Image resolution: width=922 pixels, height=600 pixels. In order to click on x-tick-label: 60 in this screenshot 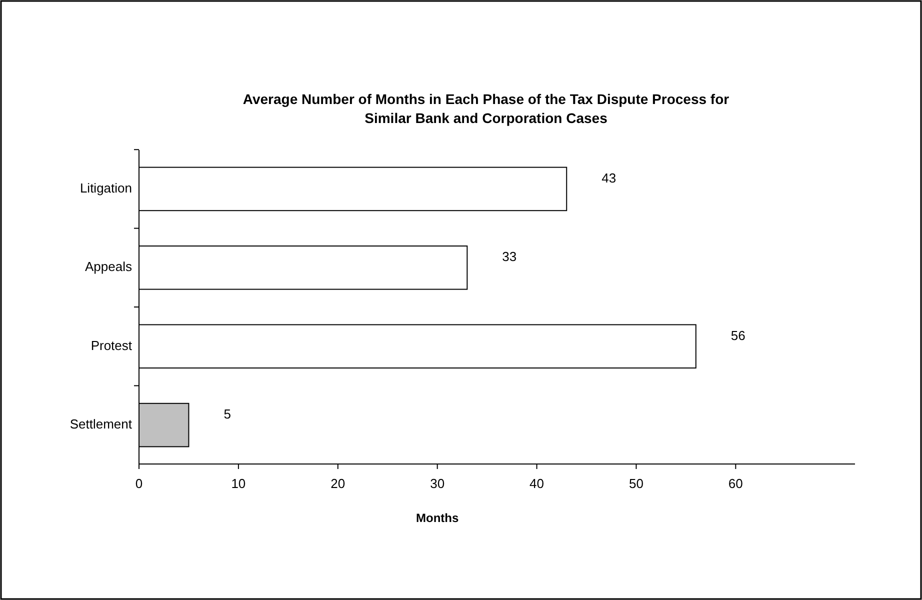, I will do `click(735, 483)`.